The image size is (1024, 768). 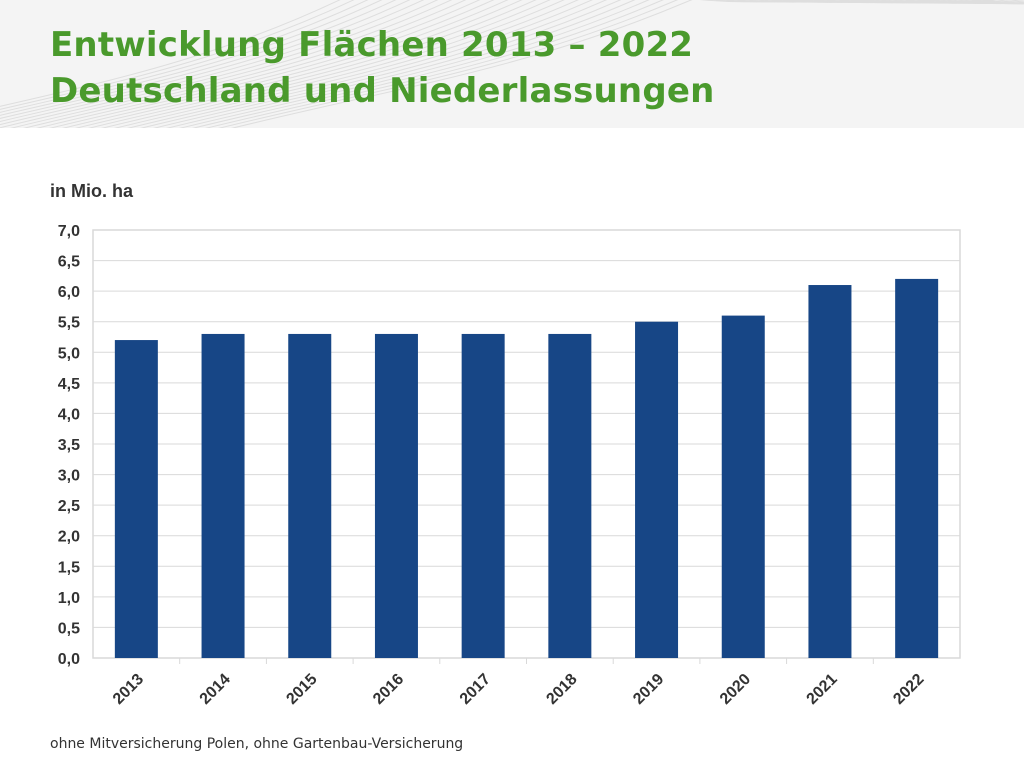 I want to click on x-tick-label: 2013, so click(x=128, y=689).